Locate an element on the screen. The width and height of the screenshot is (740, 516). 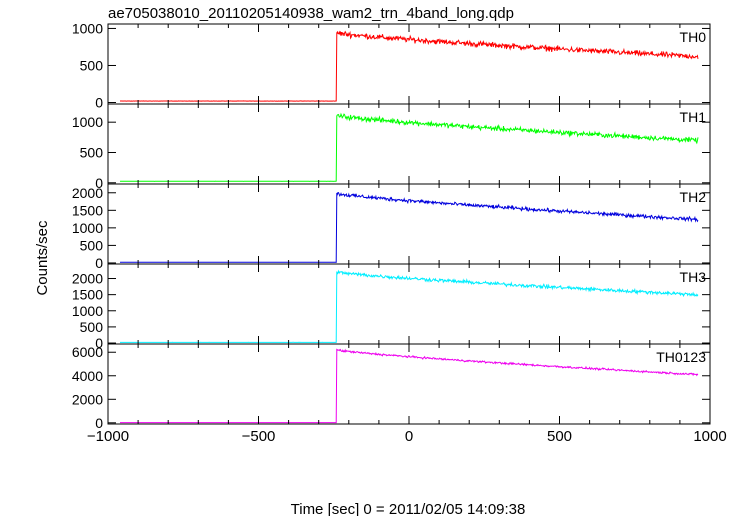
panel-th1: 0 500 1000 TH1 is located at coordinates (391, 147).